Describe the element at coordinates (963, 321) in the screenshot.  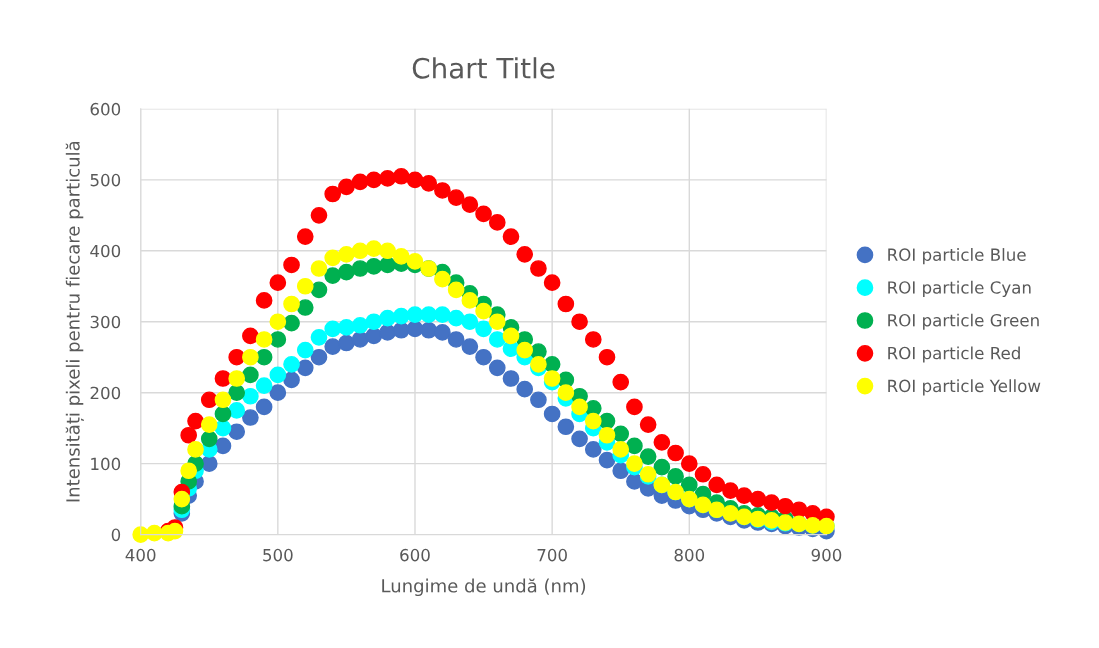
I see `legend-label: ROI particle Green` at that location.